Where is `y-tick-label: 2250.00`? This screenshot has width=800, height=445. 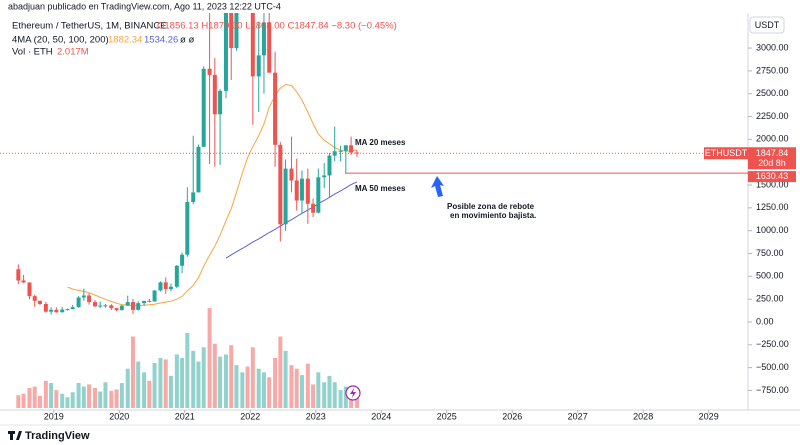
y-tick-label: 2250.00 is located at coordinates (772, 116).